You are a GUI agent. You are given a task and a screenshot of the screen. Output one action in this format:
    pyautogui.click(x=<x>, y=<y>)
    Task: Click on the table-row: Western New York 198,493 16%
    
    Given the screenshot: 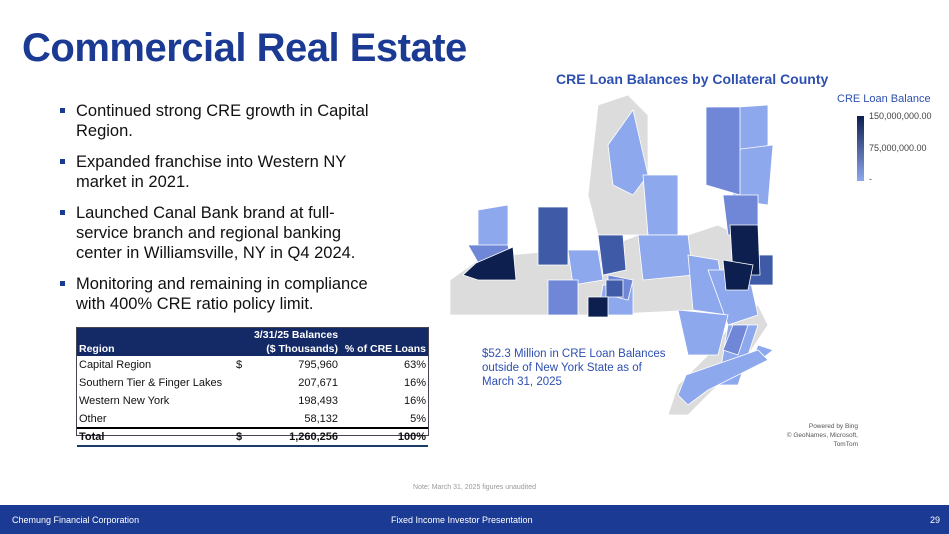 What is the action you would take?
    pyautogui.click(x=252, y=401)
    